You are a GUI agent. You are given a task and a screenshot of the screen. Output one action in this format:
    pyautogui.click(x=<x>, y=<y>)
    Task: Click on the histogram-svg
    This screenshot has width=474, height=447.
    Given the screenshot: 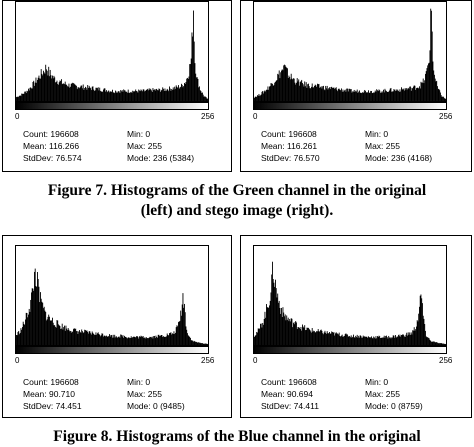 What is the action you would take?
    pyautogui.click(x=350, y=54)
    